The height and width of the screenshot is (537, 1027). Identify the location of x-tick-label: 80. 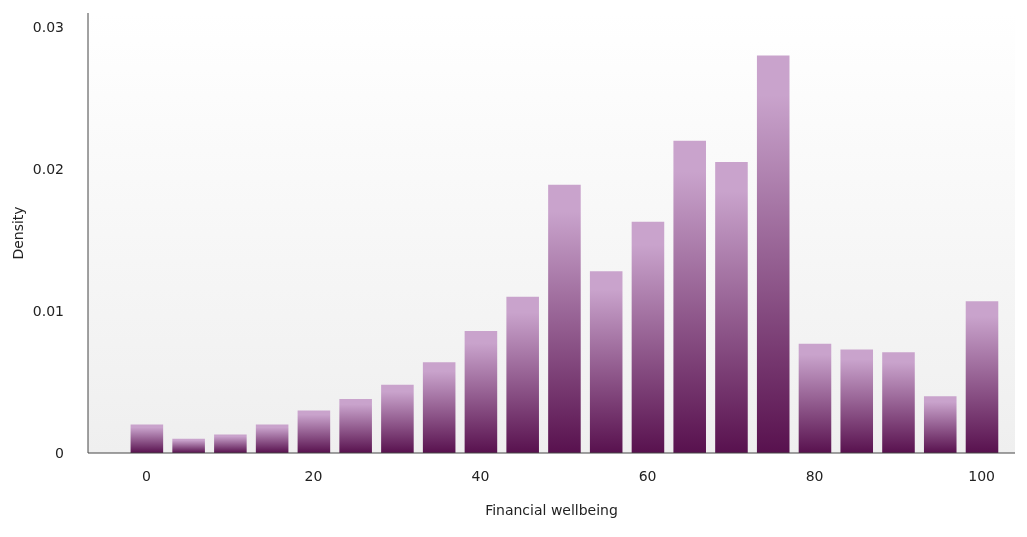
(814, 475).